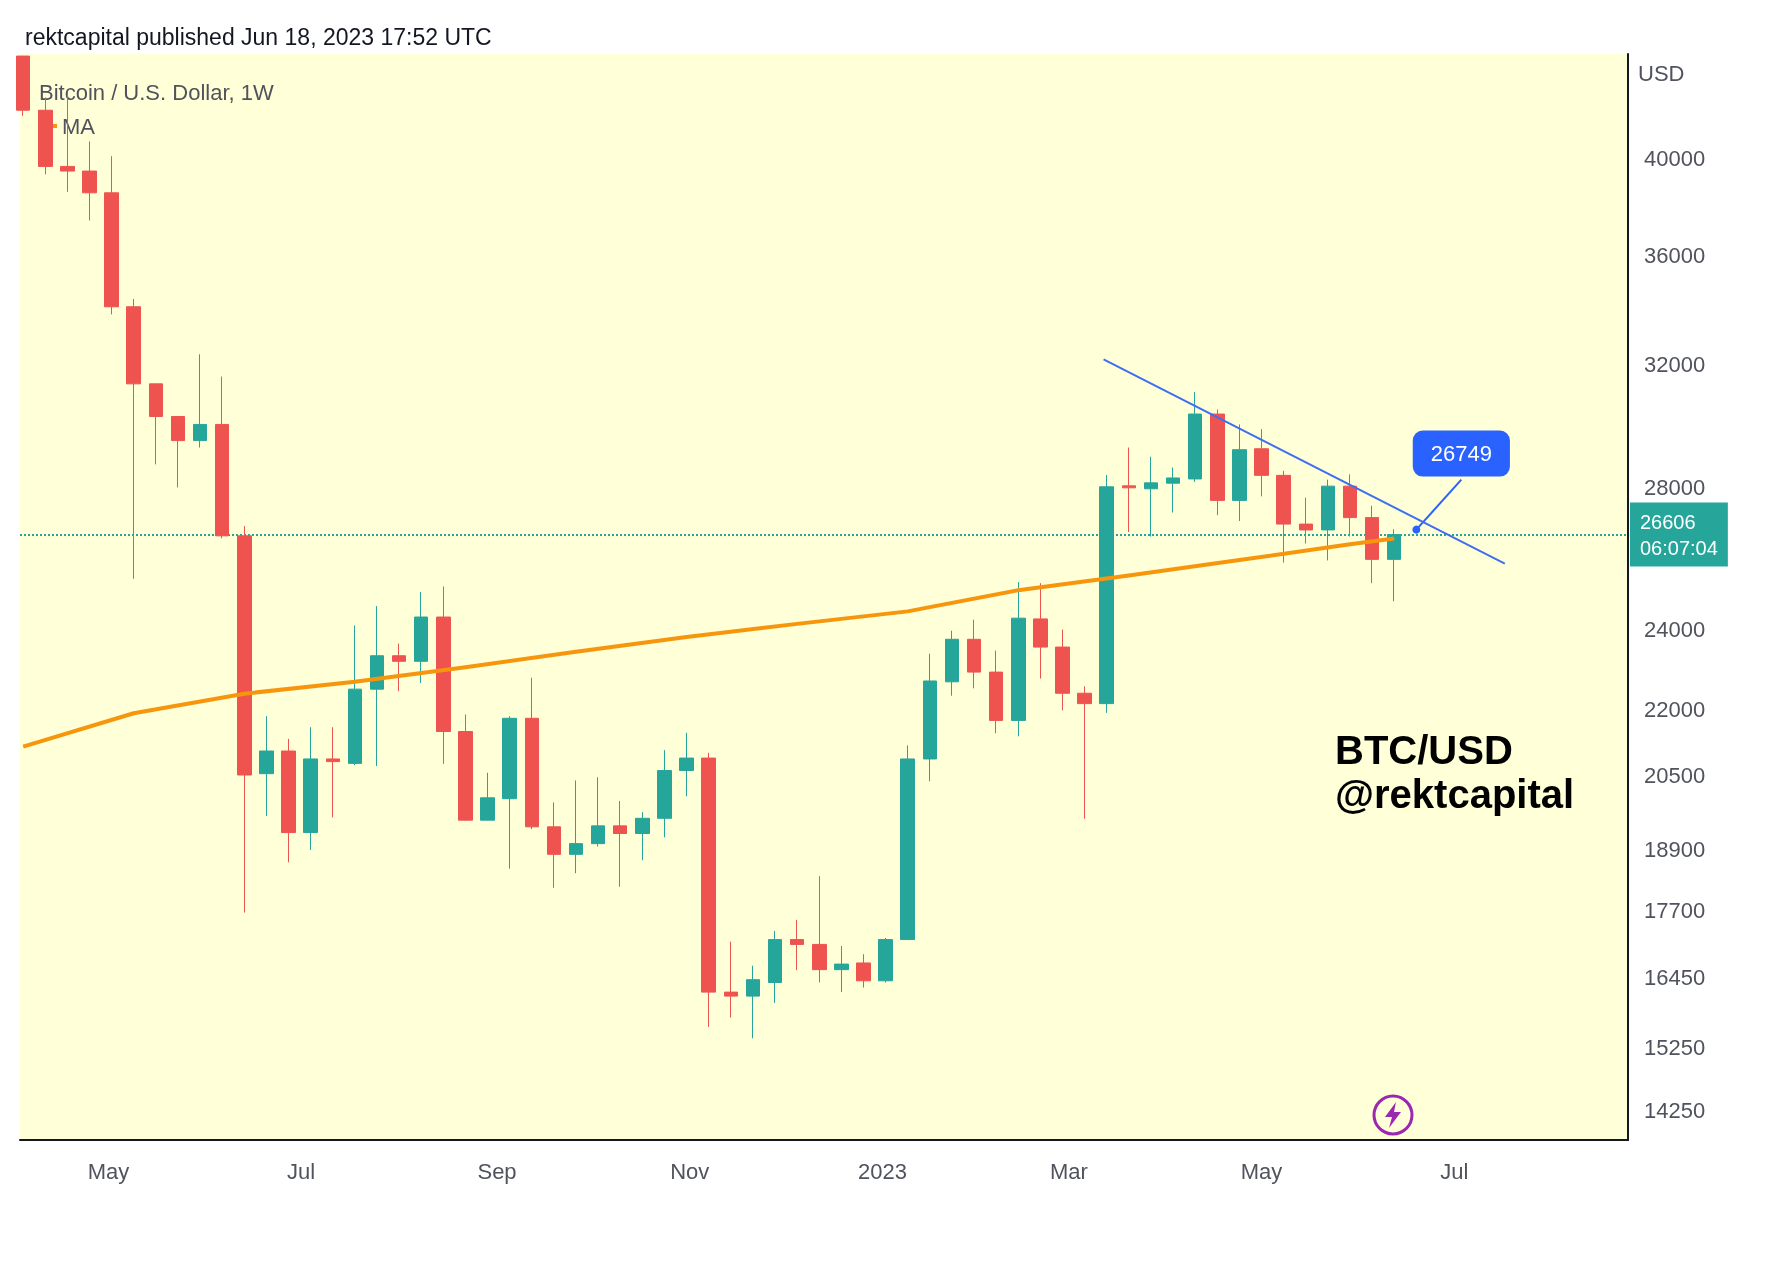  What do you see at coordinates (1661, 73) in the screenshot?
I see `y-axis-title: USD` at bounding box center [1661, 73].